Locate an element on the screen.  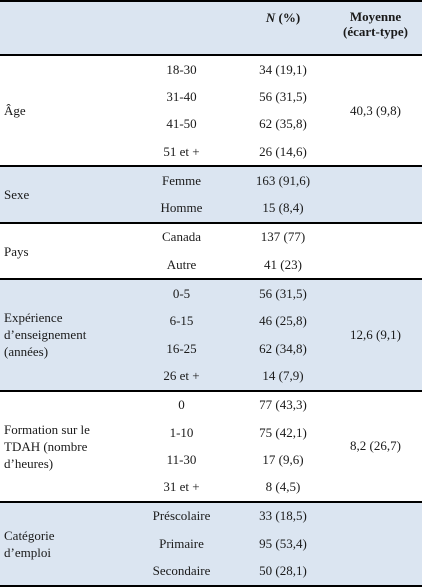
n-percent-cell: 26 (14,6) is located at coordinates (283, 152).